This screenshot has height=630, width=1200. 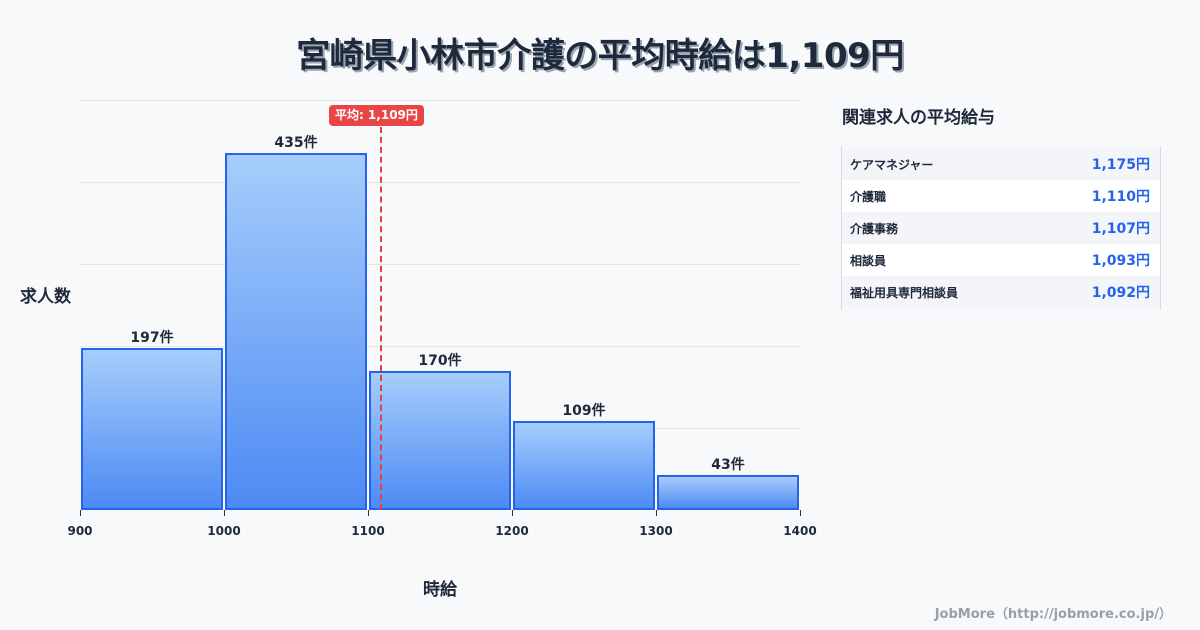 What do you see at coordinates (1120, 165) in the screenshot?
I see `job-salary: 1,175円` at bounding box center [1120, 165].